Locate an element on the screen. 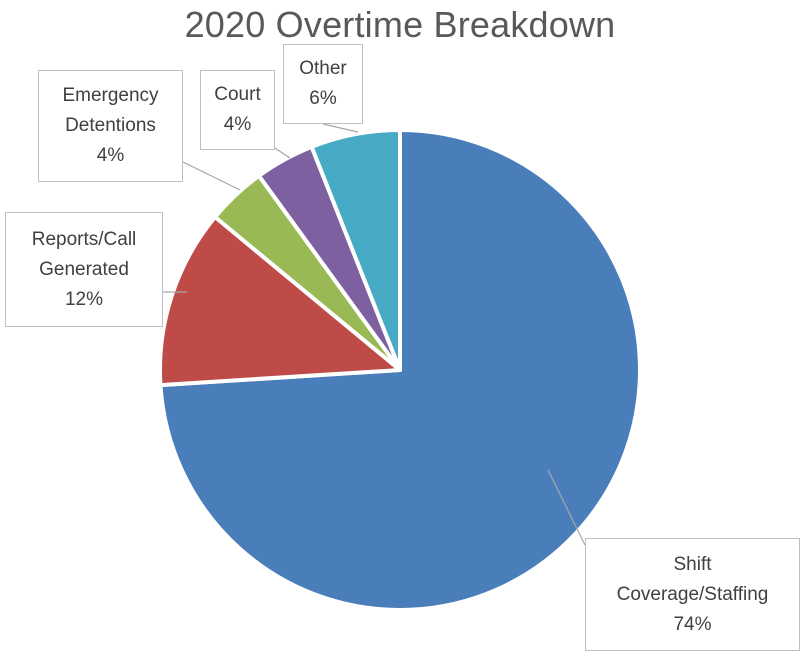  data-label-category: Reports/Call is located at coordinates (84, 239).